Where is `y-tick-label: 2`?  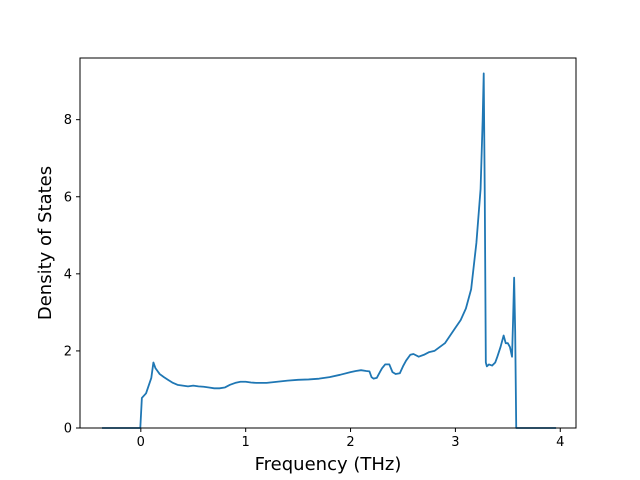
y-tick-label: 2 is located at coordinates (68, 351).